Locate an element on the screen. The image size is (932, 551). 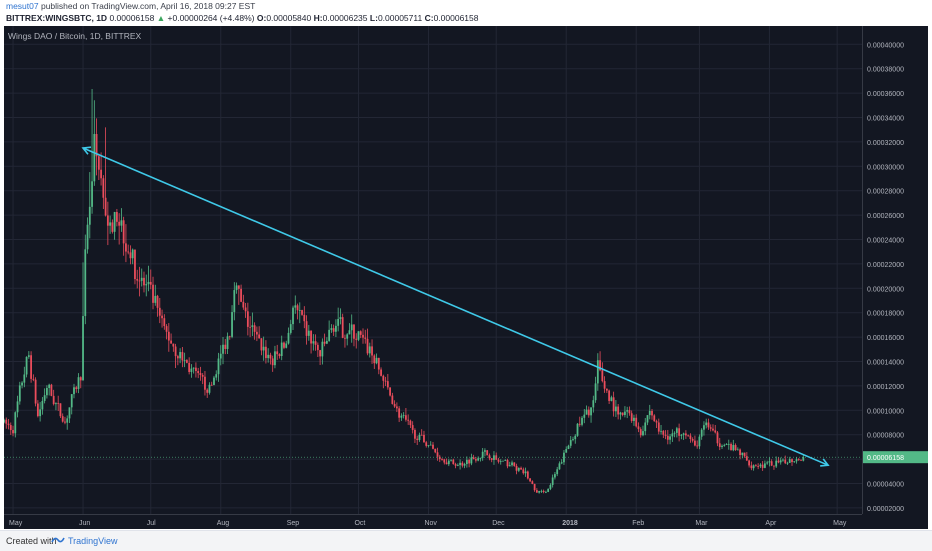
price-tick-label: 0.00022000 is located at coordinates (885, 265).